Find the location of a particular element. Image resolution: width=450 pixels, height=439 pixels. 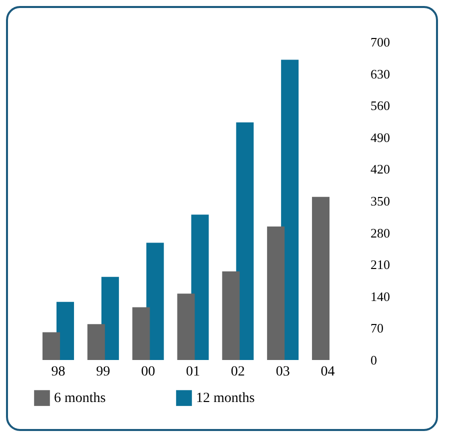

x-tick-label: 99 is located at coordinates (103, 372).